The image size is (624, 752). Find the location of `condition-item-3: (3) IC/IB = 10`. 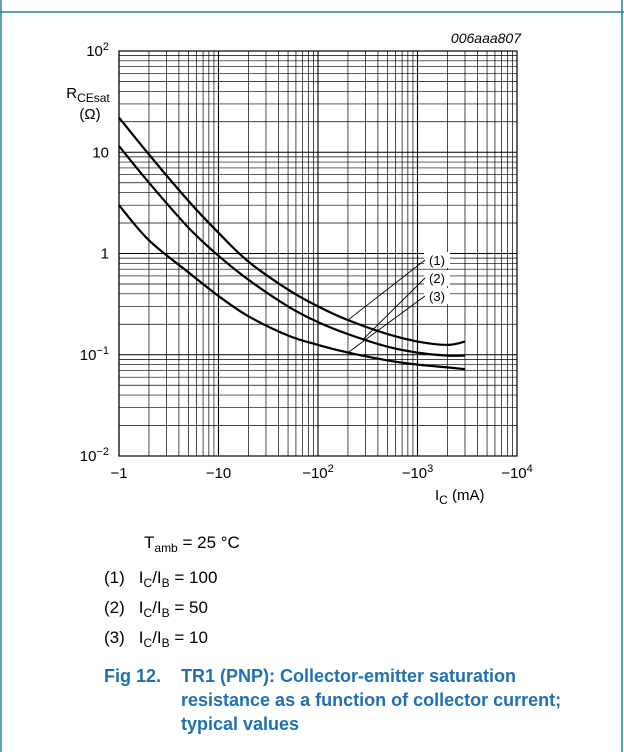

condition-item-3: (3) IC/IB = 10 is located at coordinates (156, 639).